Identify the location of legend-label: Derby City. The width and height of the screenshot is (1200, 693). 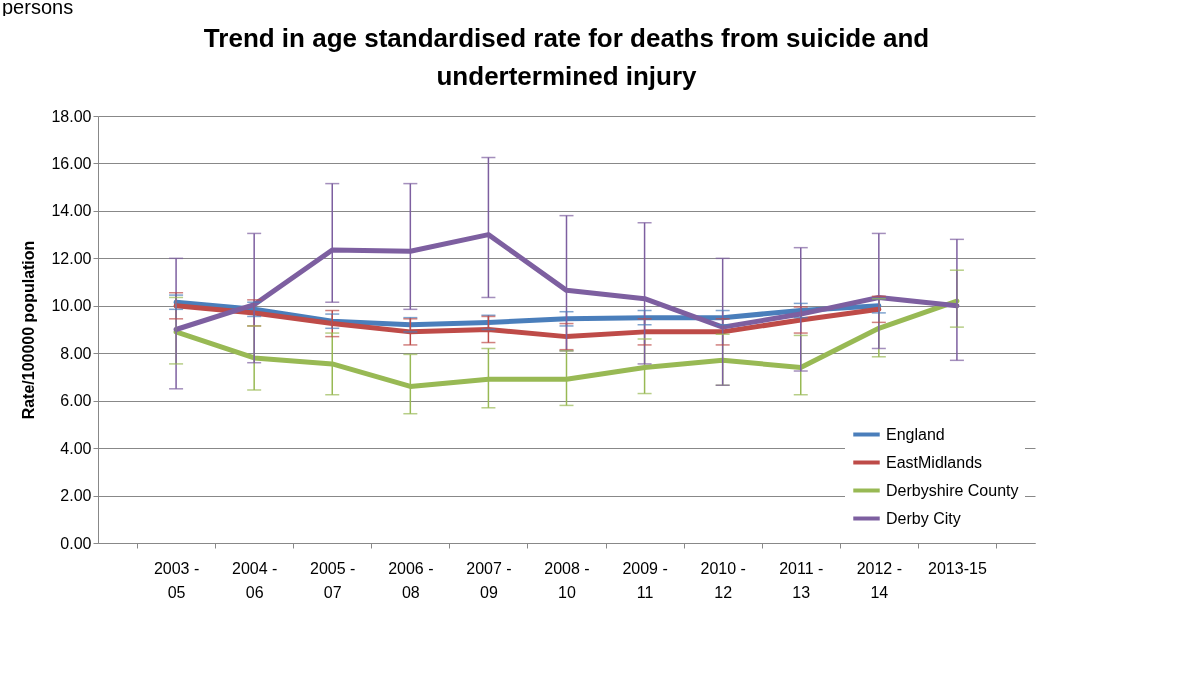
(923, 518).